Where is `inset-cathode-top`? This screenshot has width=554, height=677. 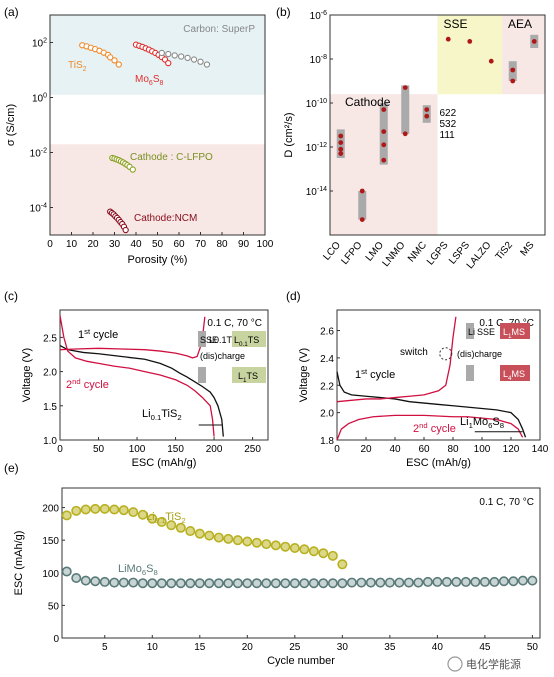 inset-cathode-top is located at coordinates (515, 331).